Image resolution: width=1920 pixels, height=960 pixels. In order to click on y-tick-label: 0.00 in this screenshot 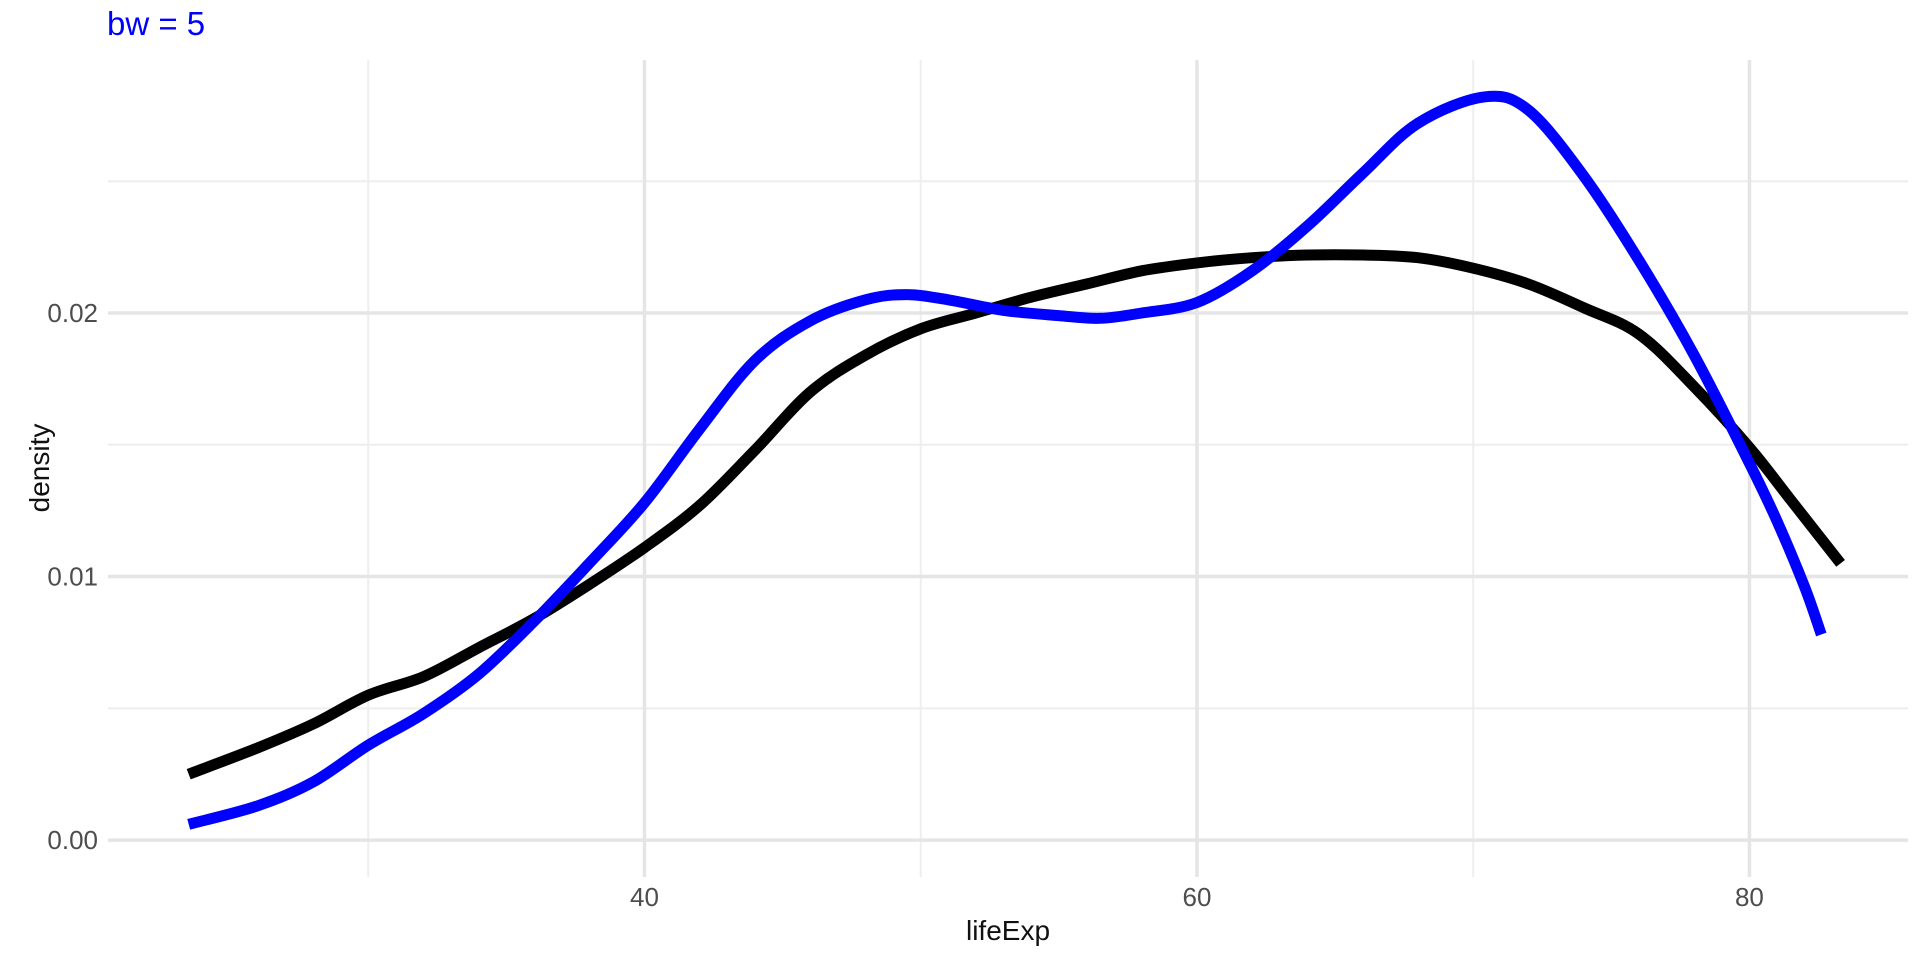, I will do `click(72, 840)`.